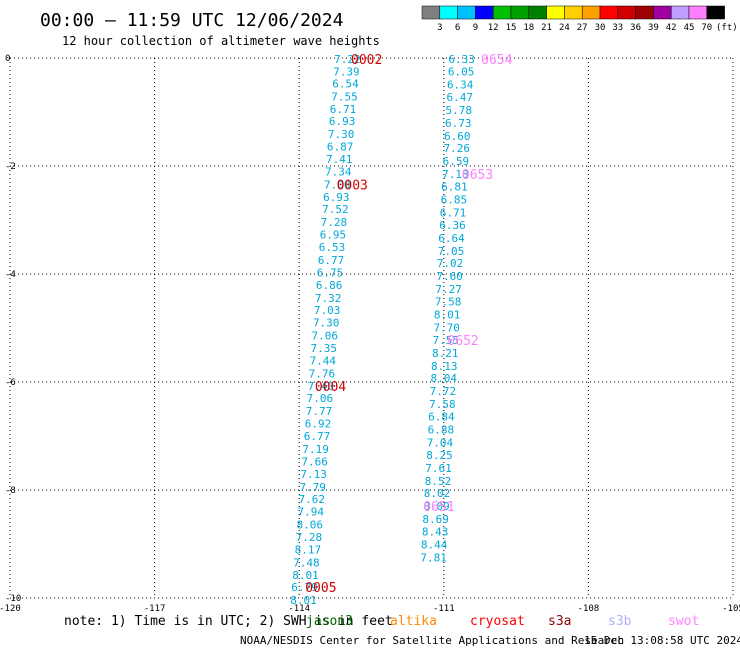  I want to click on legend-label: 6, so click(457, 28).